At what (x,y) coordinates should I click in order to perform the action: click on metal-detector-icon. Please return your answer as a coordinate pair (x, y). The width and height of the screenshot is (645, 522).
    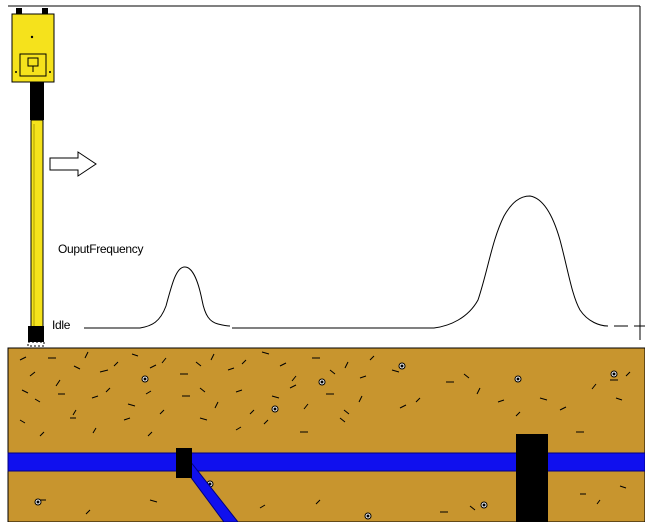
    Looking at the image, I should click on (33, 177).